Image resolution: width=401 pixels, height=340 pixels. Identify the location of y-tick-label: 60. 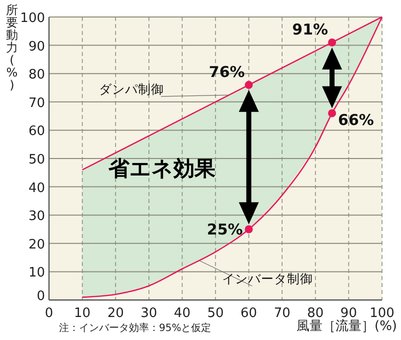
(36, 132).